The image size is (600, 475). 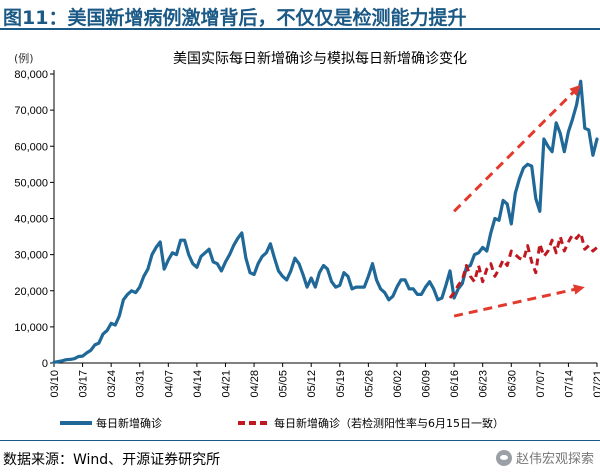 What do you see at coordinates (169, 384) in the screenshot?
I see `x-tick-label: 04/07` at bounding box center [169, 384].